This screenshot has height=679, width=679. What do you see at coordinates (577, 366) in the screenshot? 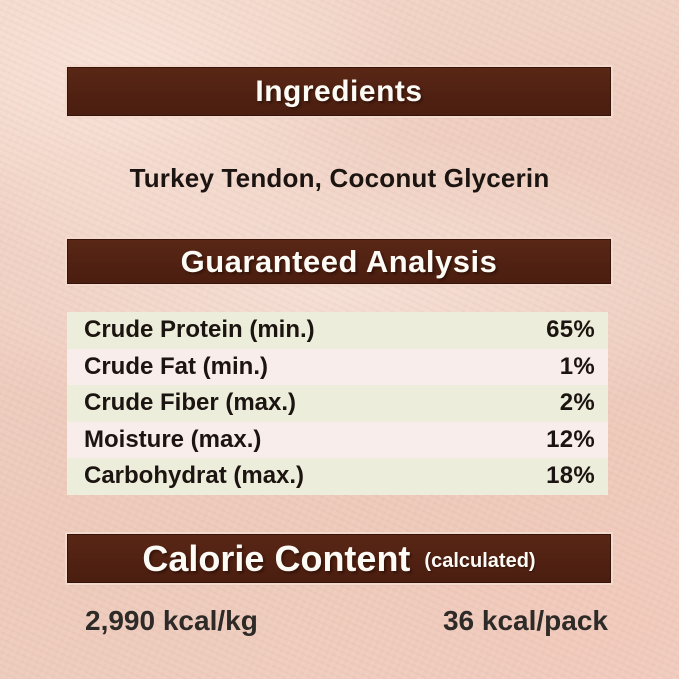
I see `row-value: 1%` at bounding box center [577, 366].